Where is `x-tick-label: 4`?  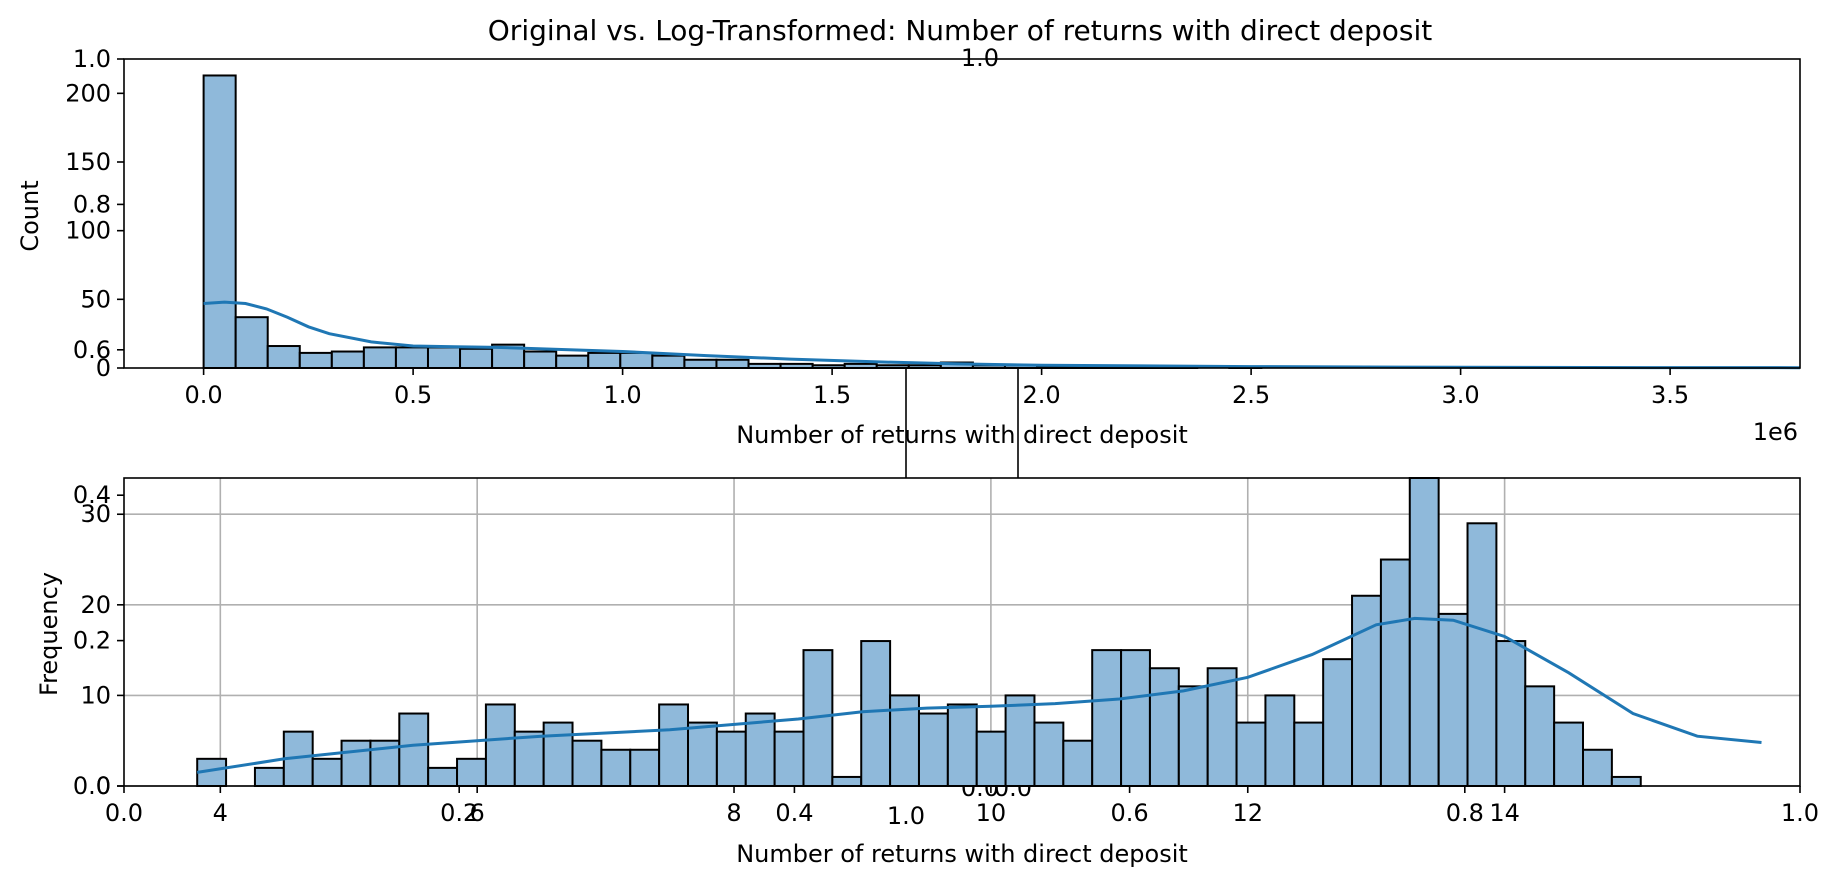 x-tick-label: 4 is located at coordinates (220, 813).